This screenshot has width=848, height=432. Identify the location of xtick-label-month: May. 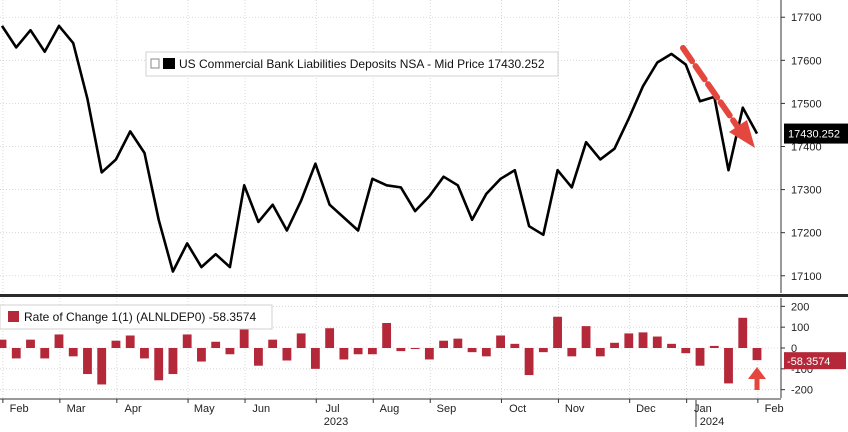
(204, 409).